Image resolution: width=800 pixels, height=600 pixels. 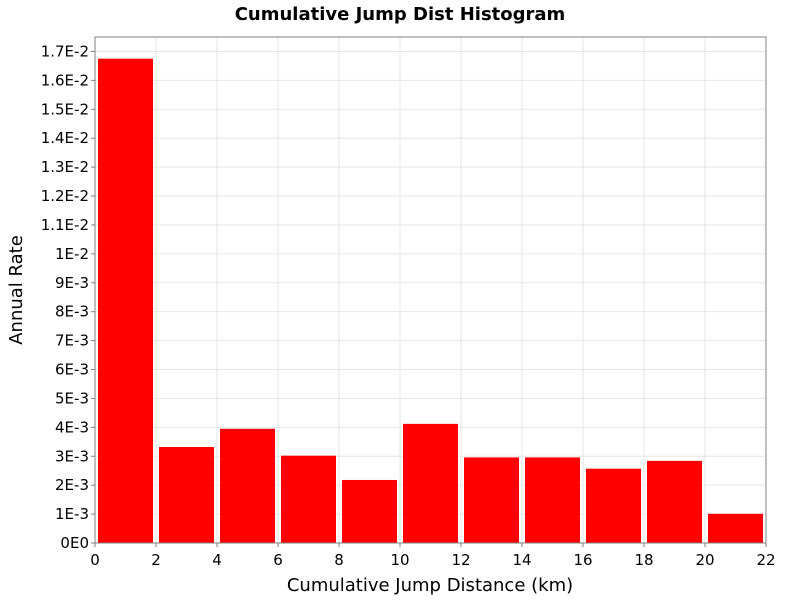 What do you see at coordinates (65, 51) in the screenshot?
I see `y-tick-label: 1.7E-2` at bounding box center [65, 51].